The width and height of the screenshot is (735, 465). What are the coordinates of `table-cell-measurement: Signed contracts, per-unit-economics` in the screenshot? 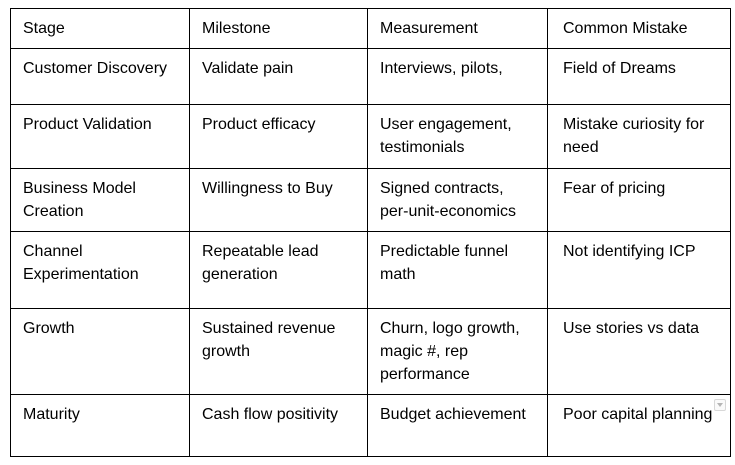 It's located at (457, 200).